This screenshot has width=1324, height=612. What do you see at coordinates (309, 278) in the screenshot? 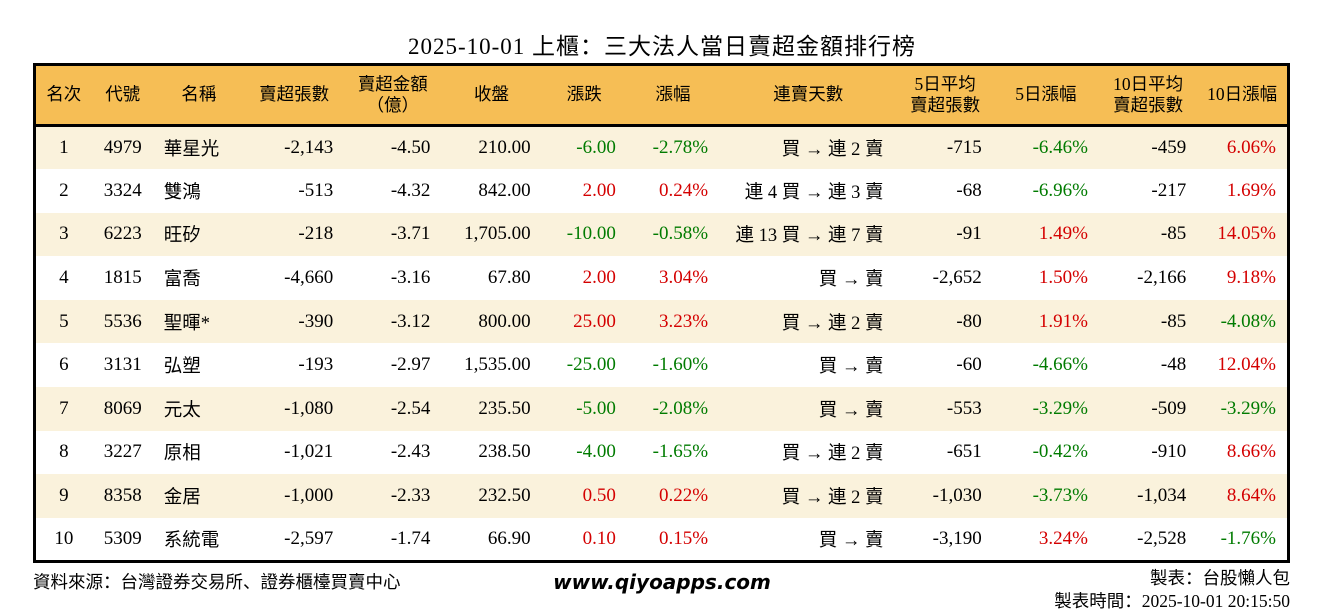
I see `cell-sell-volume: -4,660` at bounding box center [309, 278].